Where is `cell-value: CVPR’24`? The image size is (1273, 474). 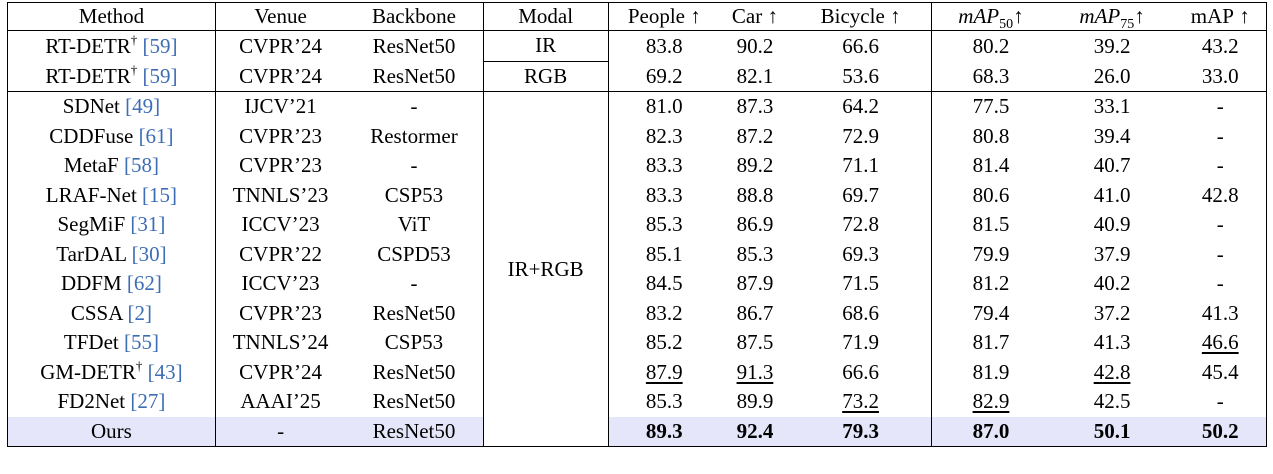 cell-value: CVPR’24 is located at coordinates (280, 45).